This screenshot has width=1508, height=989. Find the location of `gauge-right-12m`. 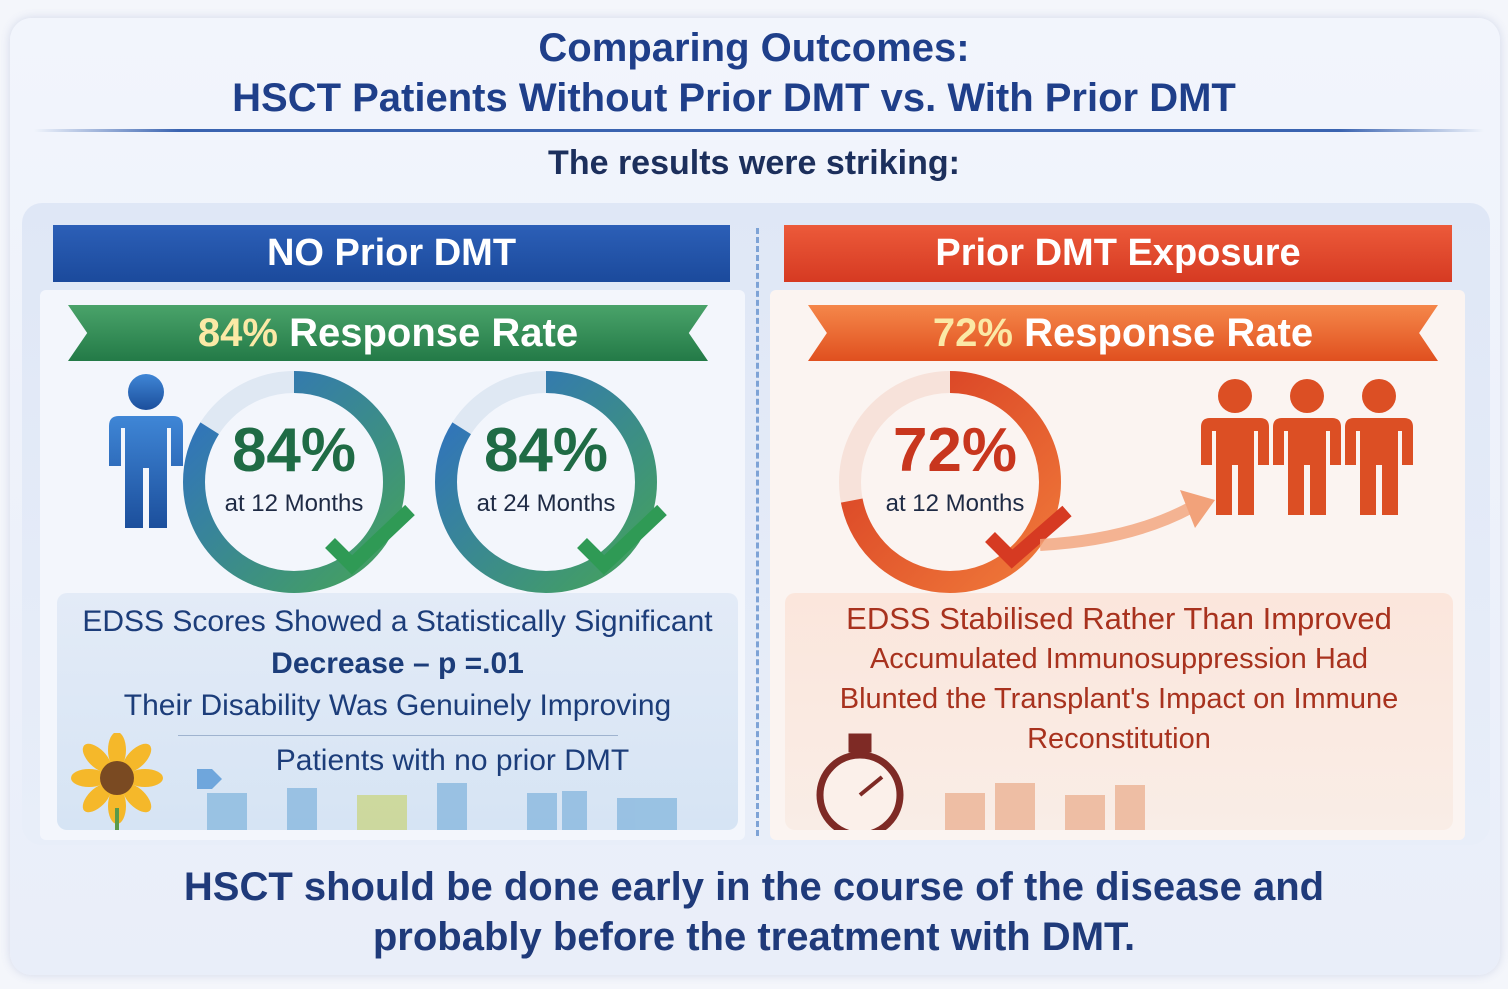

gauge-right-12m is located at coordinates (950, 482).